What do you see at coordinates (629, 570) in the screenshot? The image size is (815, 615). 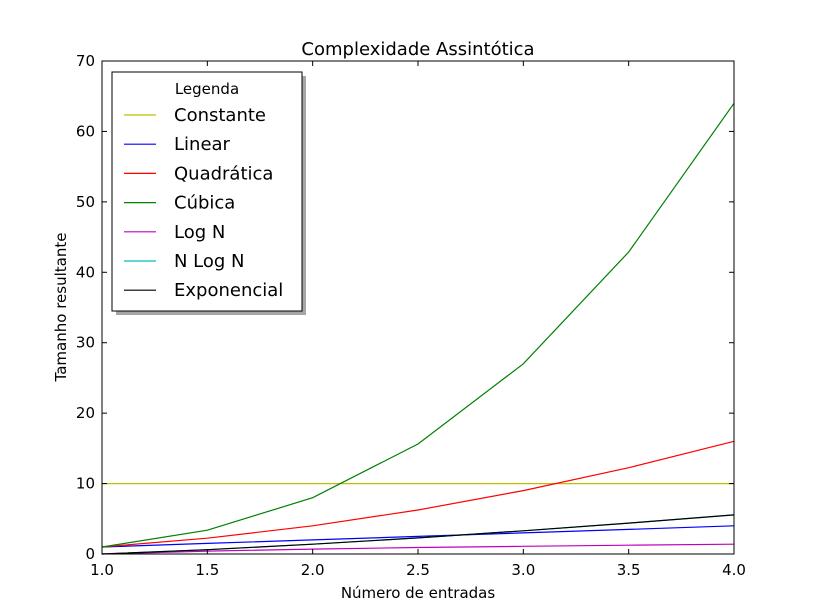 I see `x-tick-label: 3.5` at bounding box center [629, 570].